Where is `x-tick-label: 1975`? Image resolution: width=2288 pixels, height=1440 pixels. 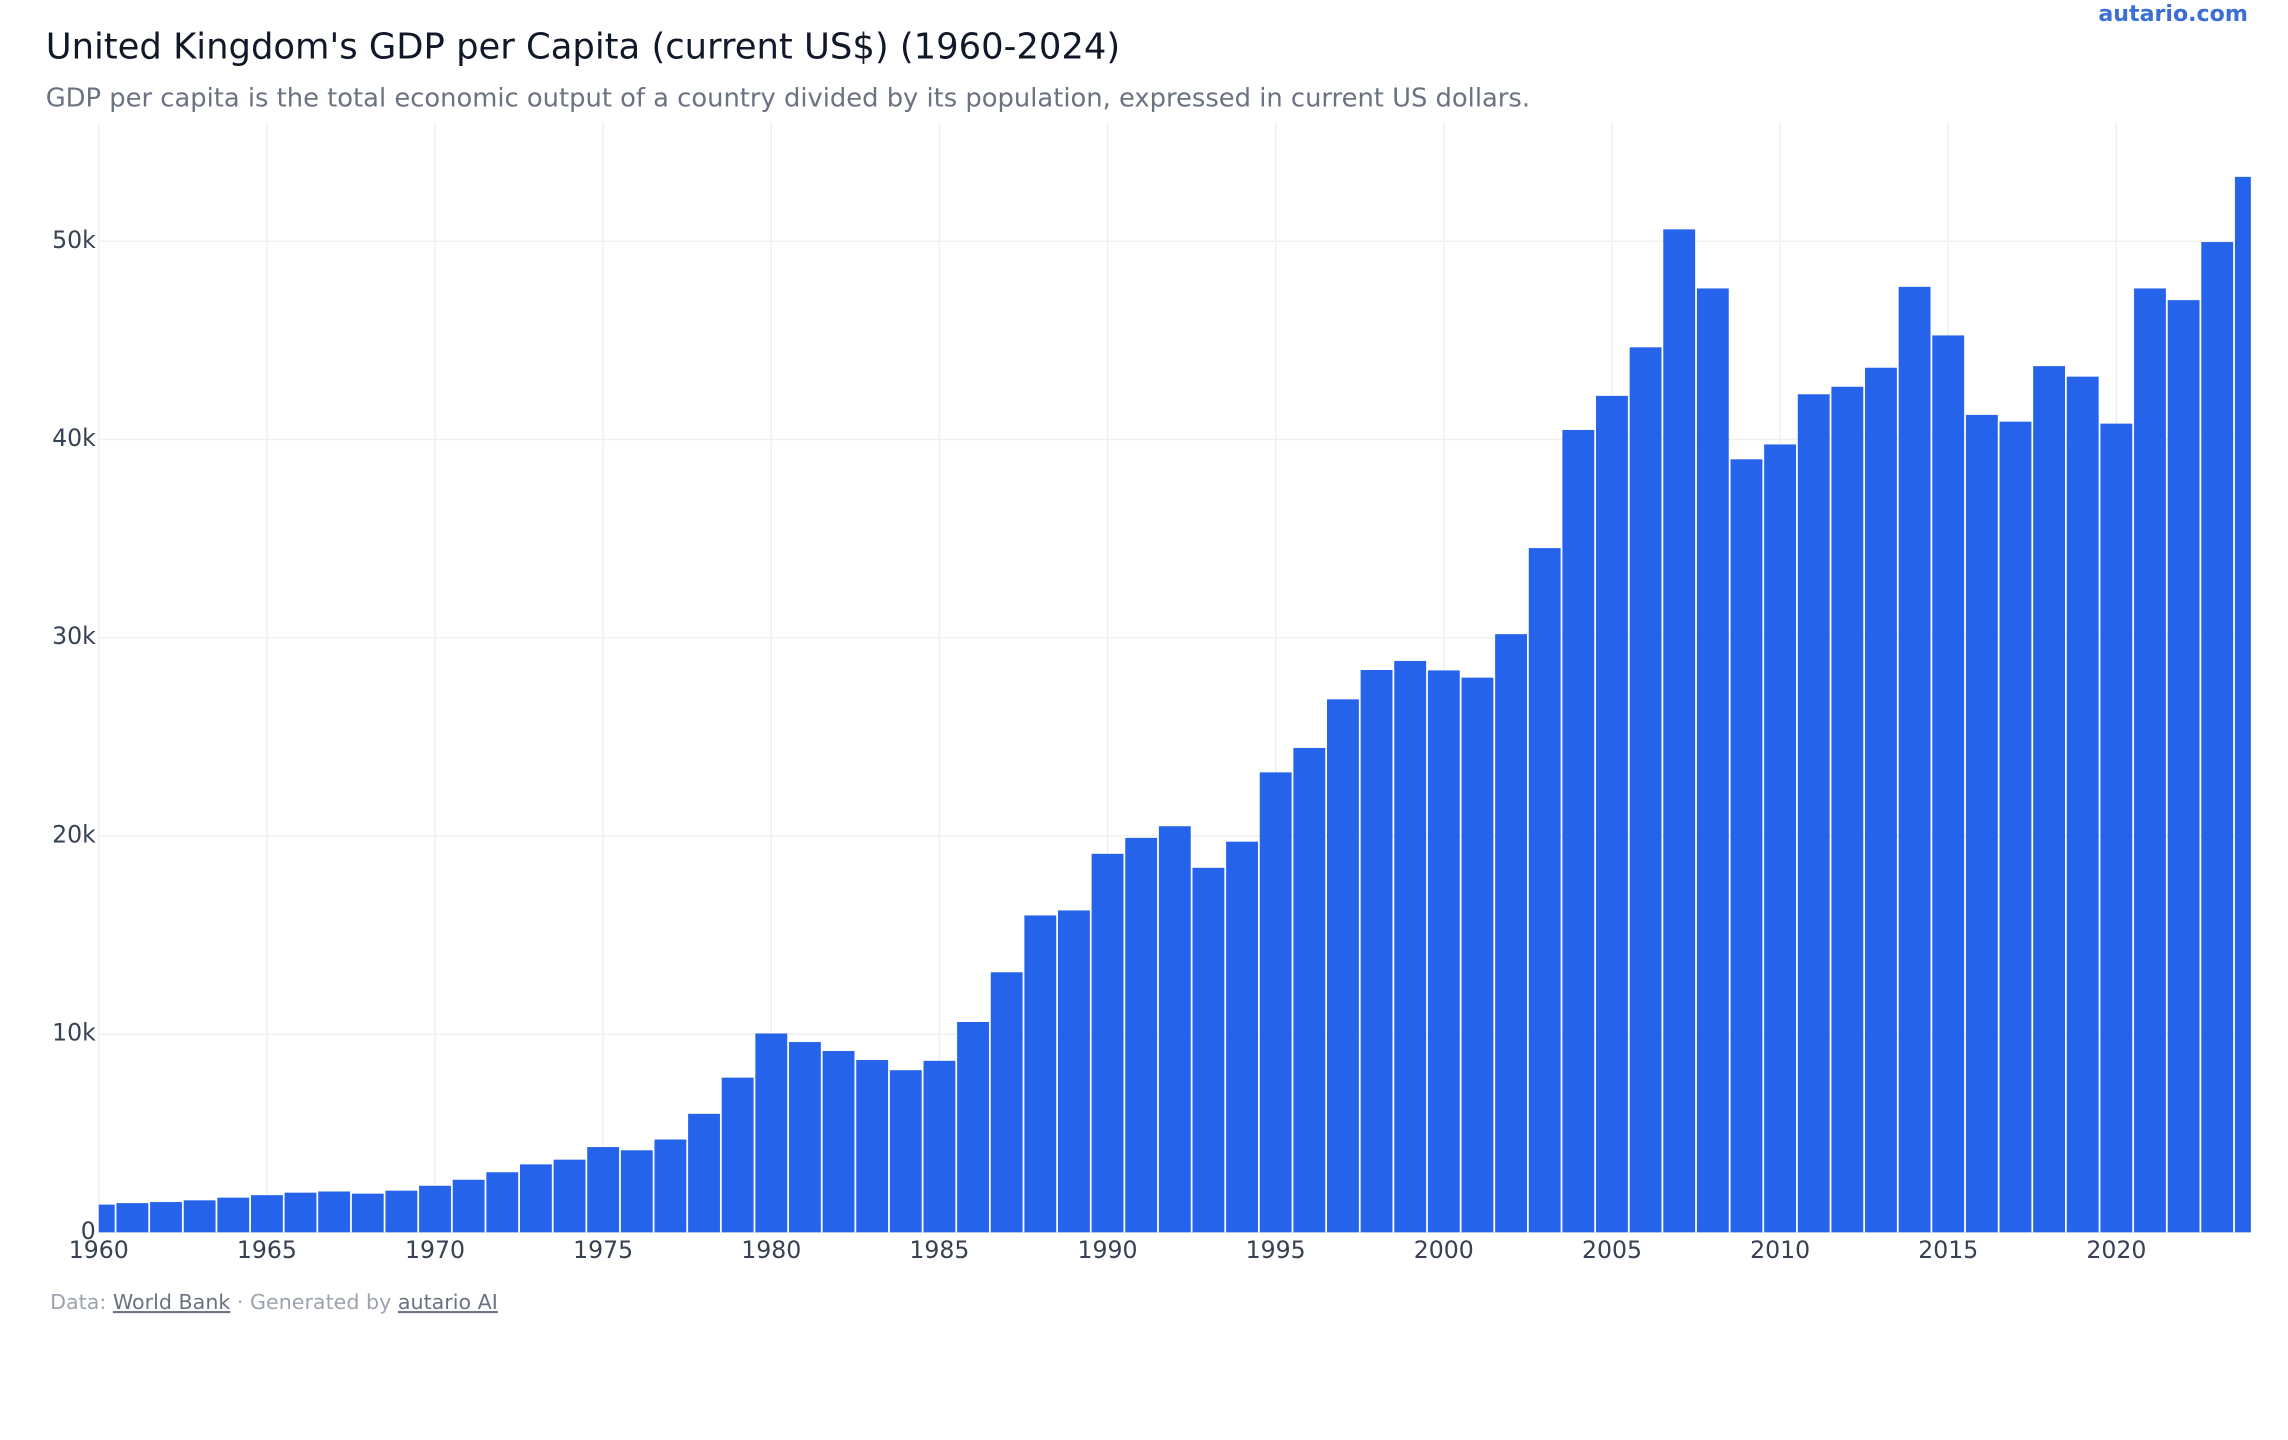 x-tick-label: 1975 is located at coordinates (603, 1250).